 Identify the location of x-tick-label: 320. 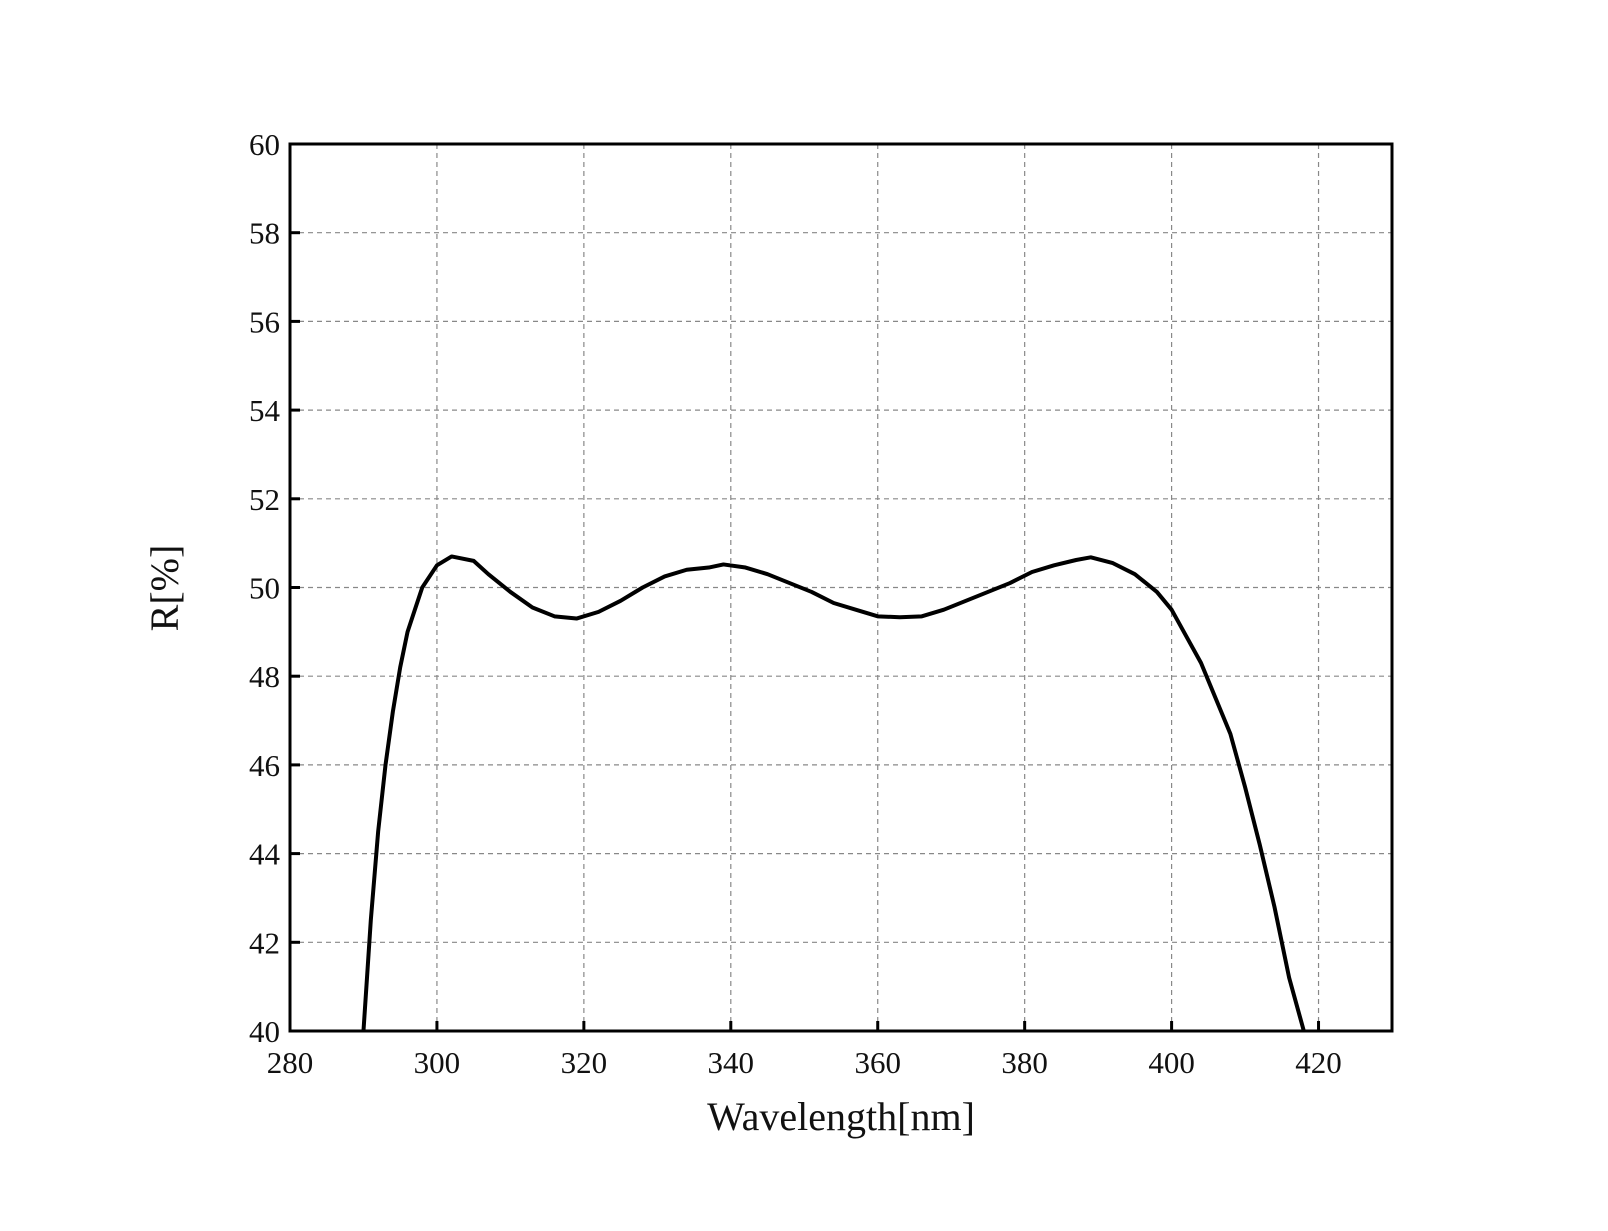
(584, 1062).